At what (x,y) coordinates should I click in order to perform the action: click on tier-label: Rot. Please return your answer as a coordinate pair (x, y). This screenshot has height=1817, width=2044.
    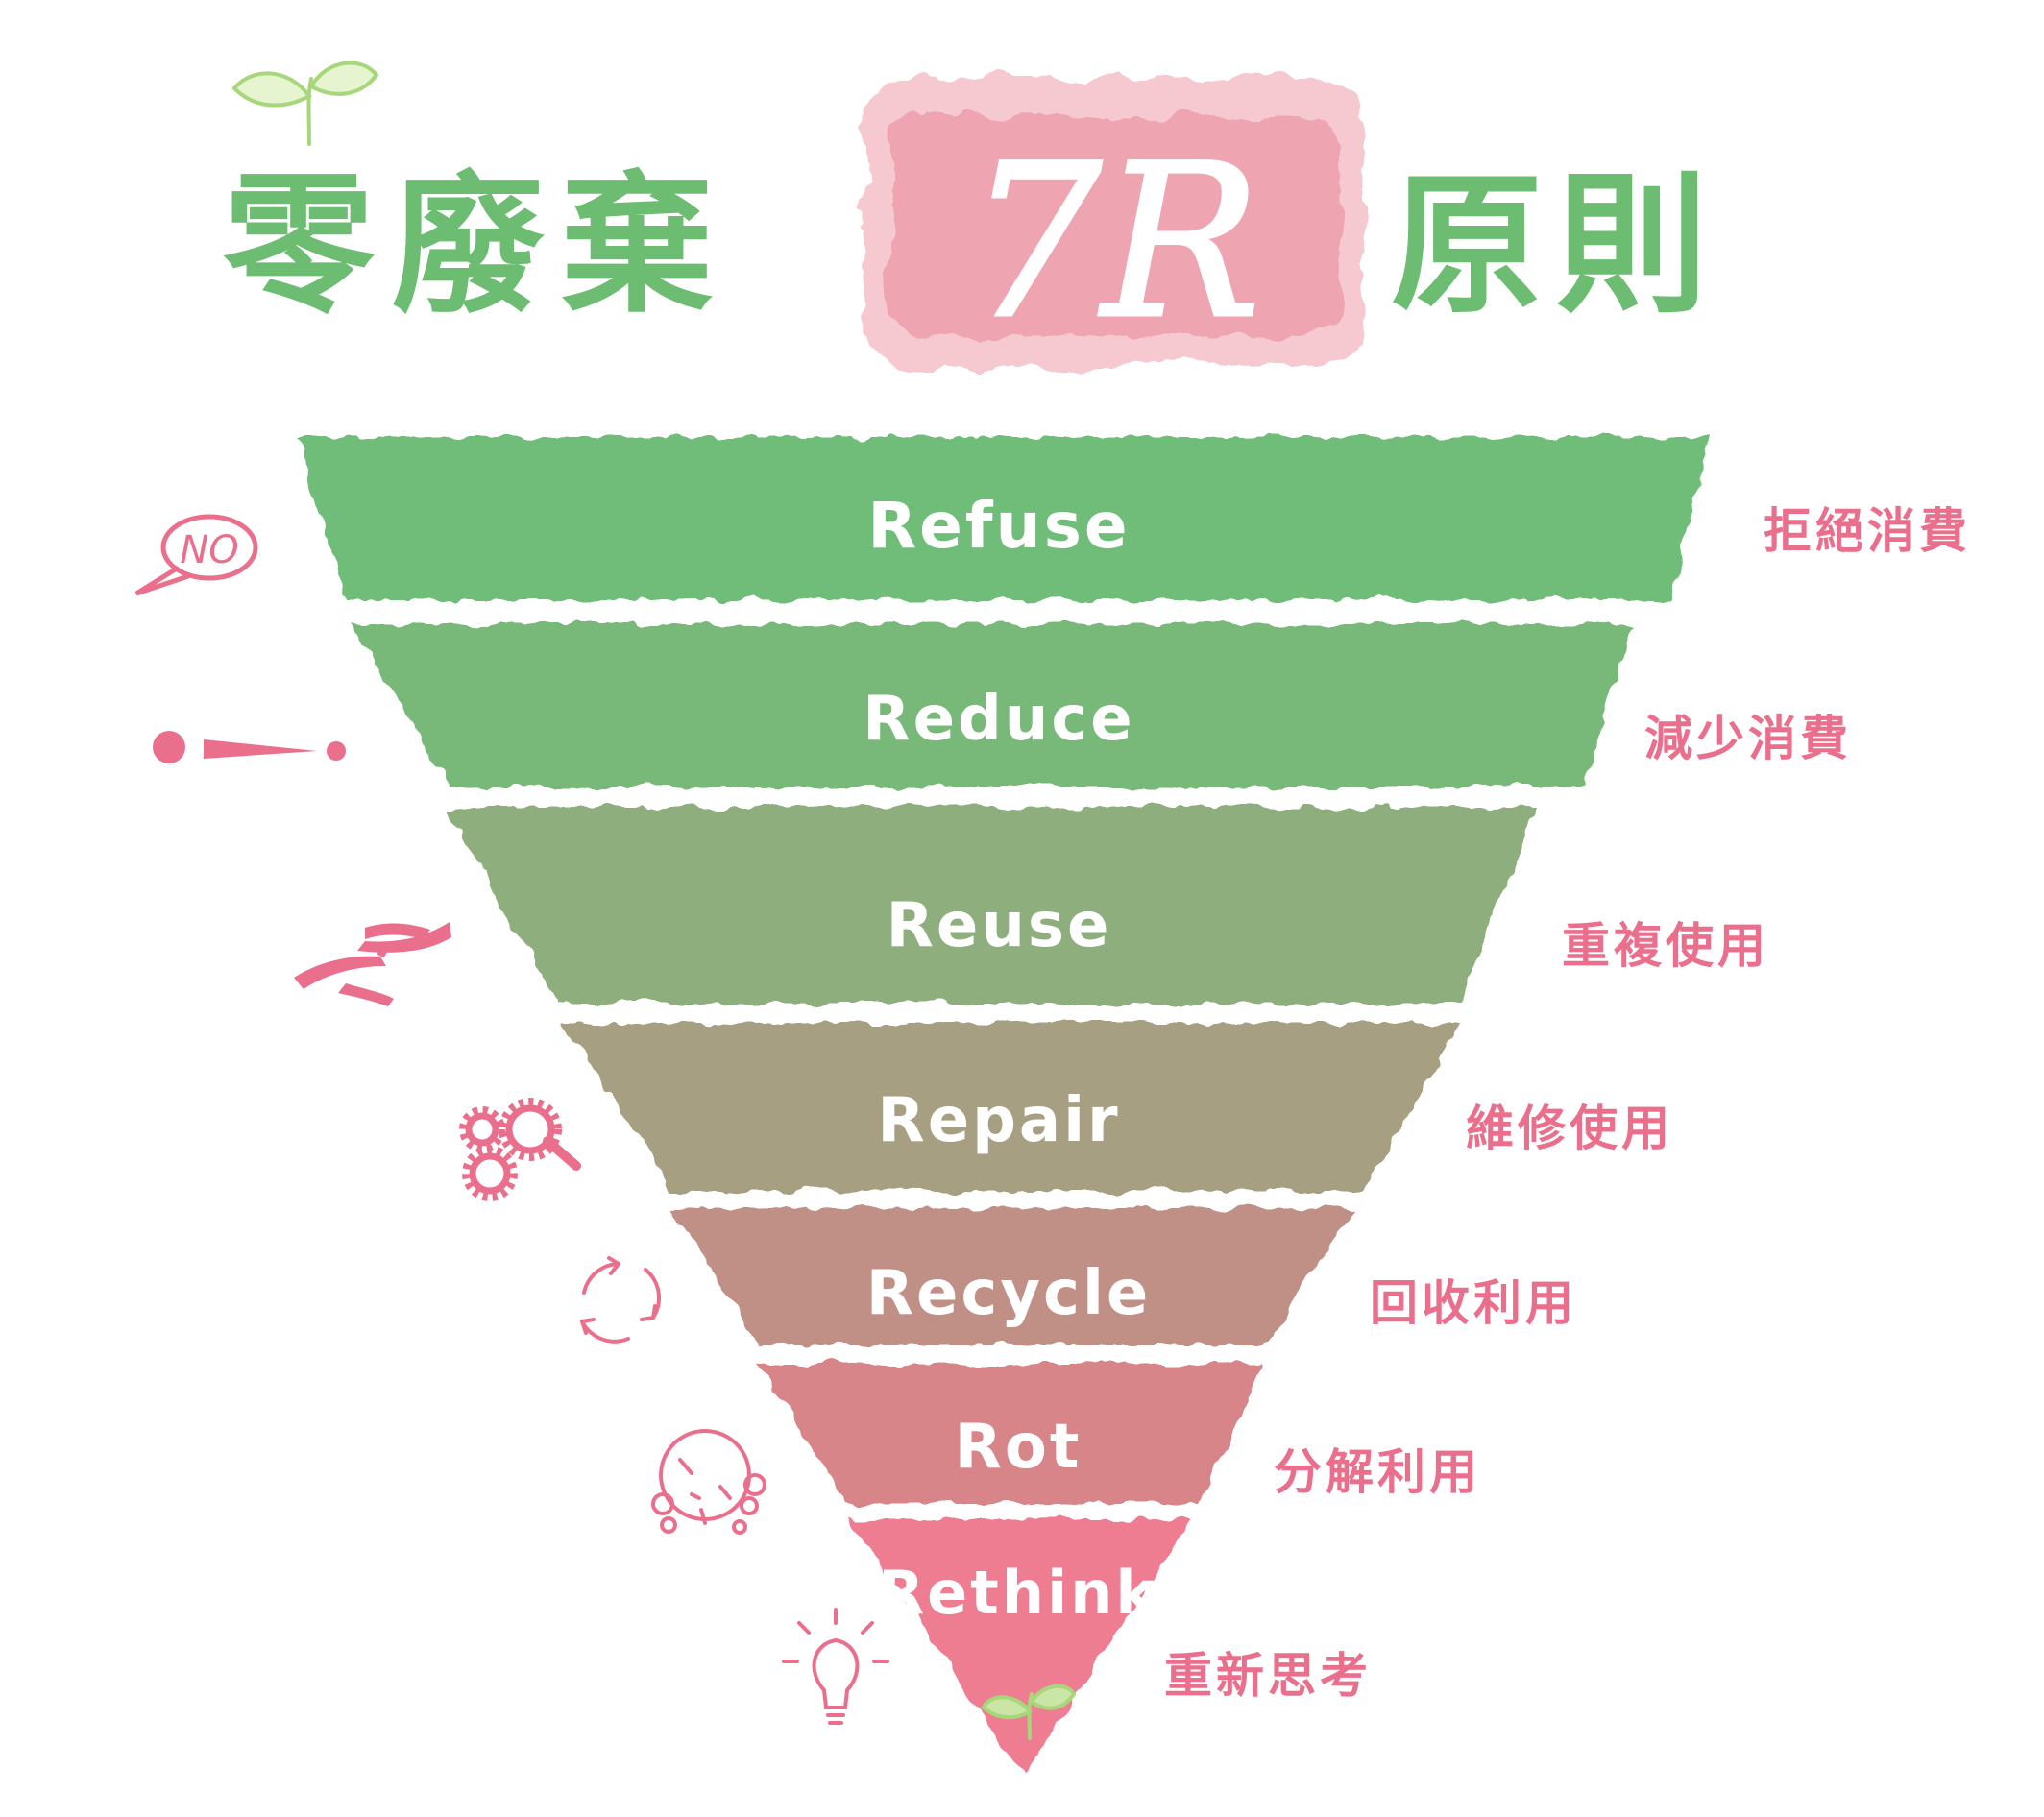
    Looking at the image, I should click on (1019, 1447).